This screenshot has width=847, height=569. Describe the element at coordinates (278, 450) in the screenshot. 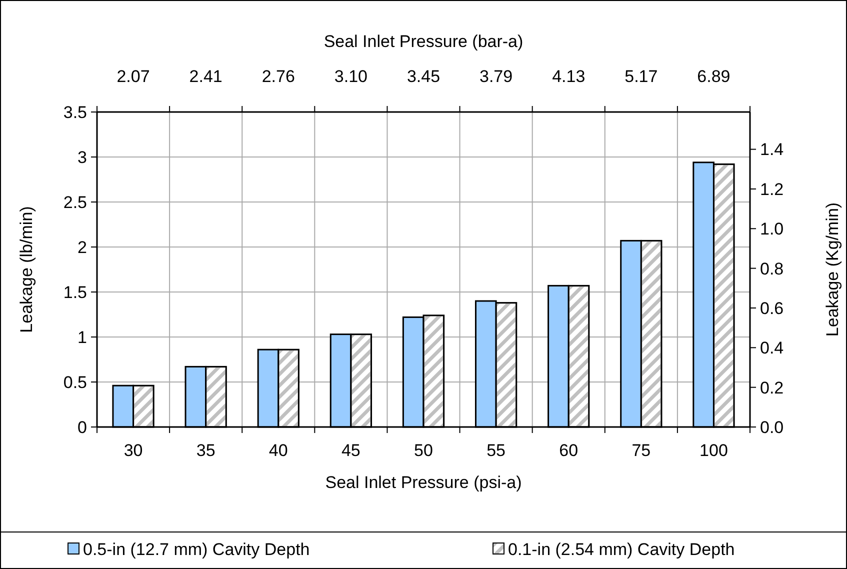

I see `x-tick-label: 40` at that location.